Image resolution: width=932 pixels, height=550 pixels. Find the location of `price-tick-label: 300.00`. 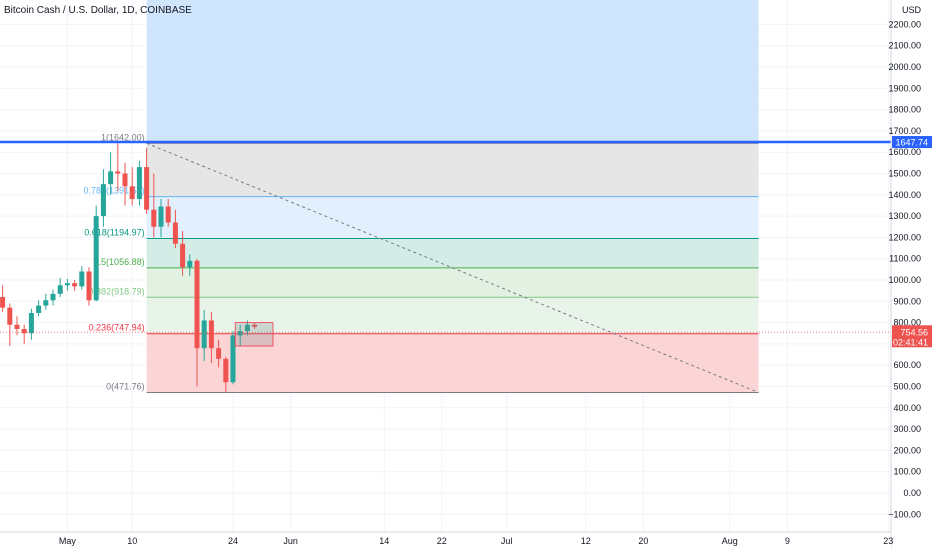

price-tick-label: 300.00 is located at coordinates (907, 429).